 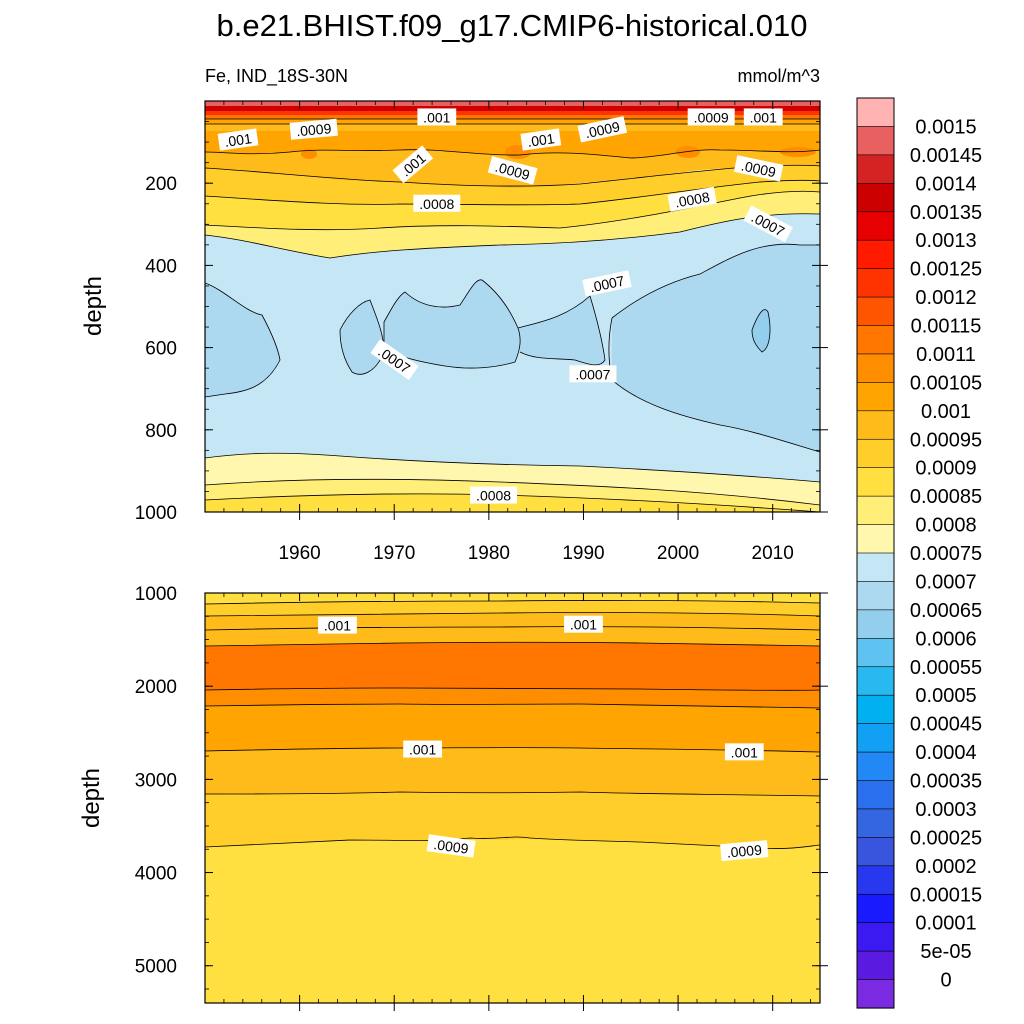 What do you see at coordinates (946, 213) in the screenshot?
I see `colorbar-label: 0.00135` at bounding box center [946, 213].